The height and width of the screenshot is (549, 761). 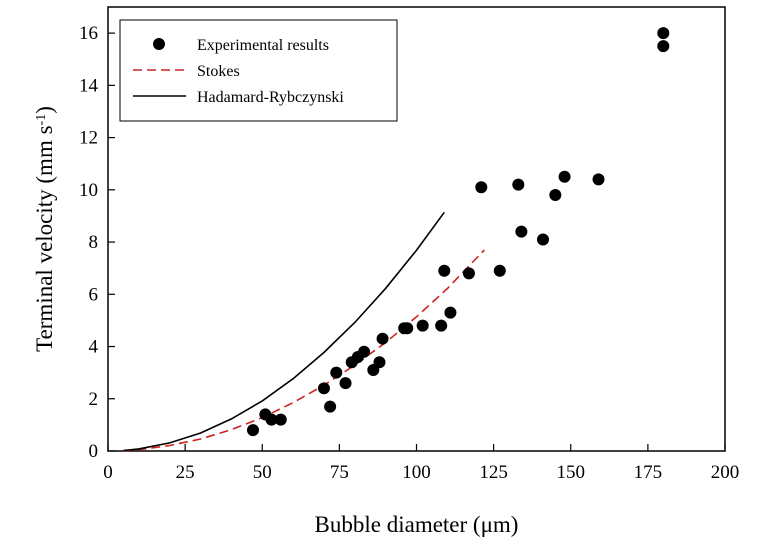 I want to click on x-axis-title: Bubble diameter (μm), so click(x=417, y=524).